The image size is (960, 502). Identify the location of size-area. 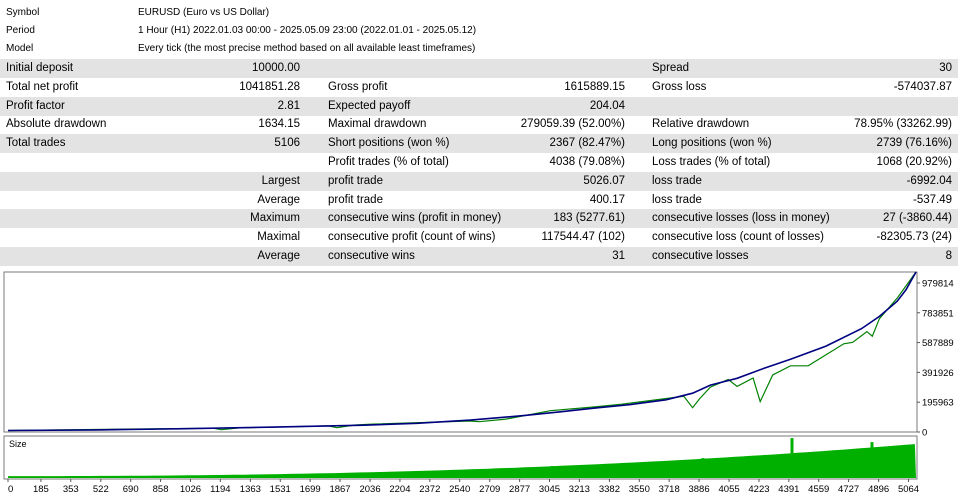
(462, 461).